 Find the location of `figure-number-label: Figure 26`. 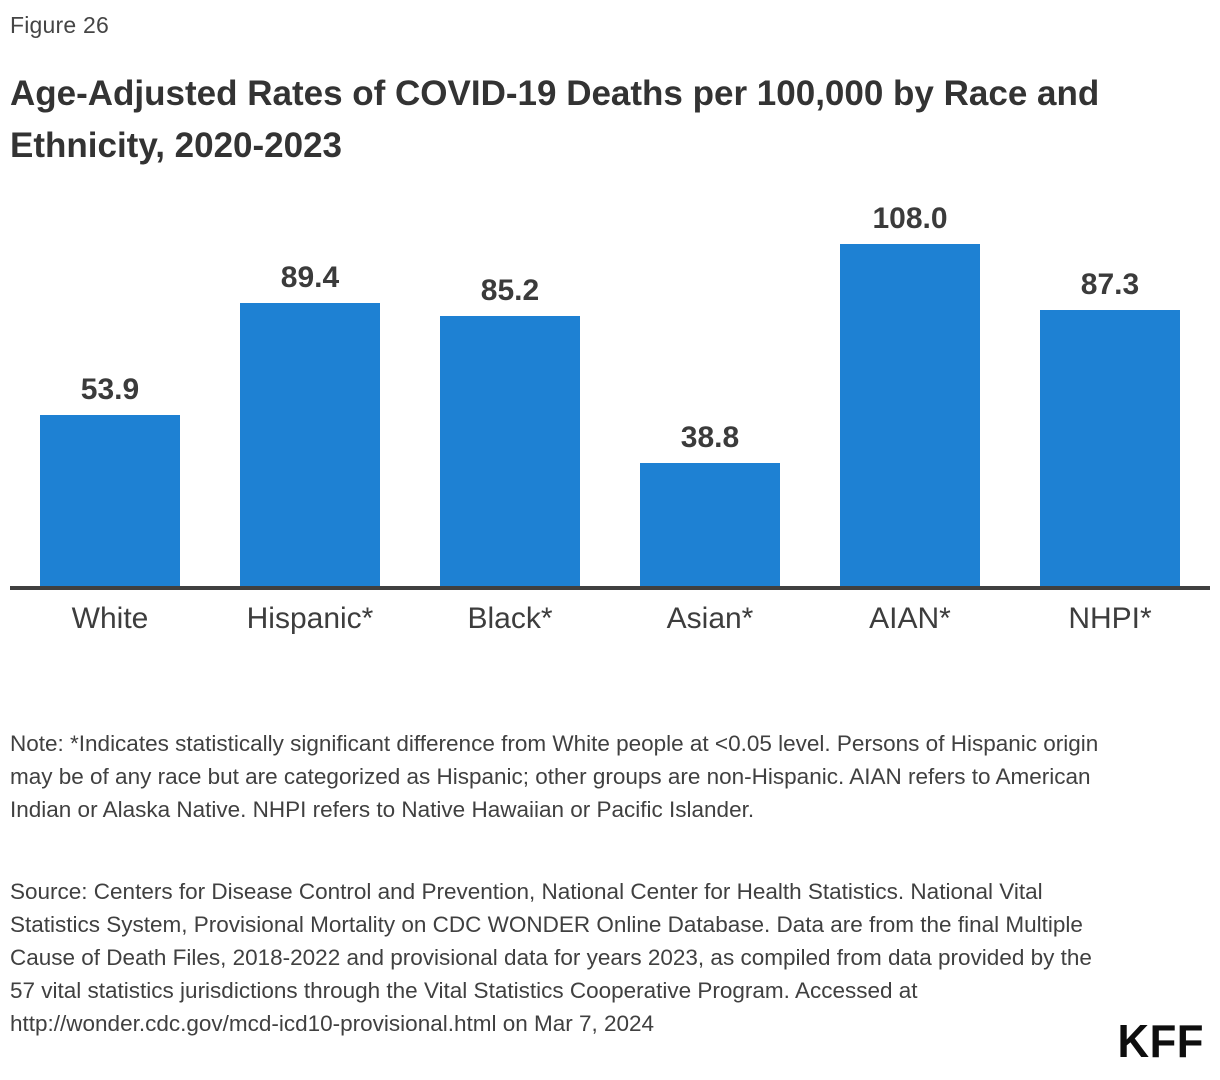

figure-number-label: Figure 26 is located at coordinates (59, 25).